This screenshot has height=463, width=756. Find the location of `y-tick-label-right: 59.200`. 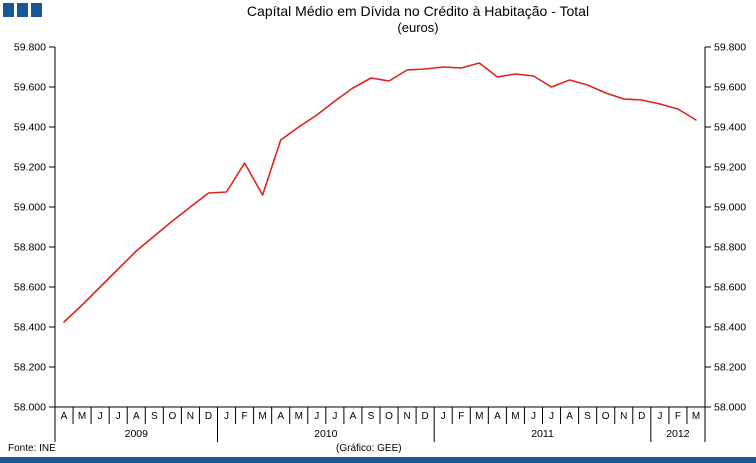

y-tick-label-right: 59.200 is located at coordinates (730, 168).